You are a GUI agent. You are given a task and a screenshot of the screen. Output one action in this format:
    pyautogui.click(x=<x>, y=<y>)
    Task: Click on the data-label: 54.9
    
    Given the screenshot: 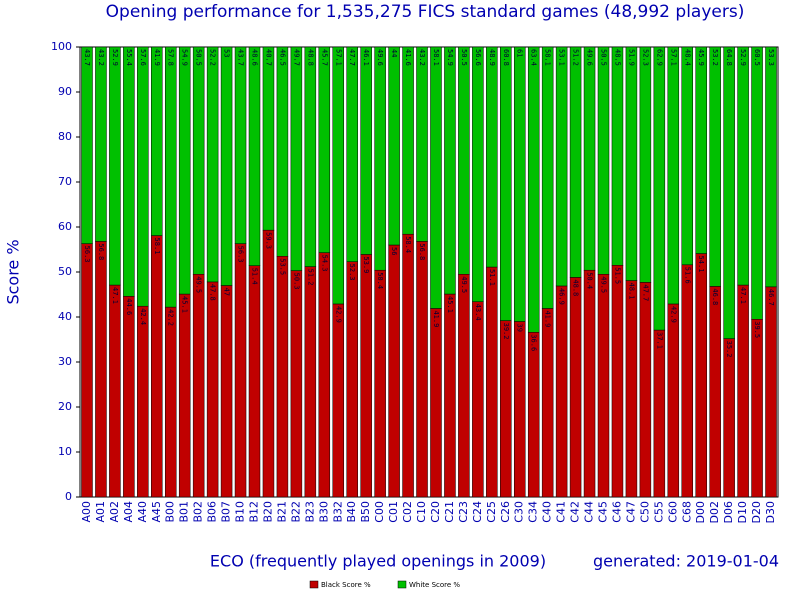 What is the action you would take?
    pyautogui.click(x=450, y=57)
    